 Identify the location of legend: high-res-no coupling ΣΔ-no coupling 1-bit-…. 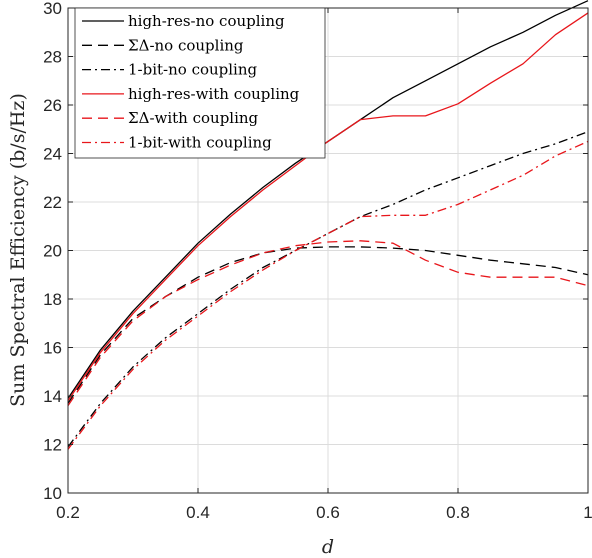
(200, 83).